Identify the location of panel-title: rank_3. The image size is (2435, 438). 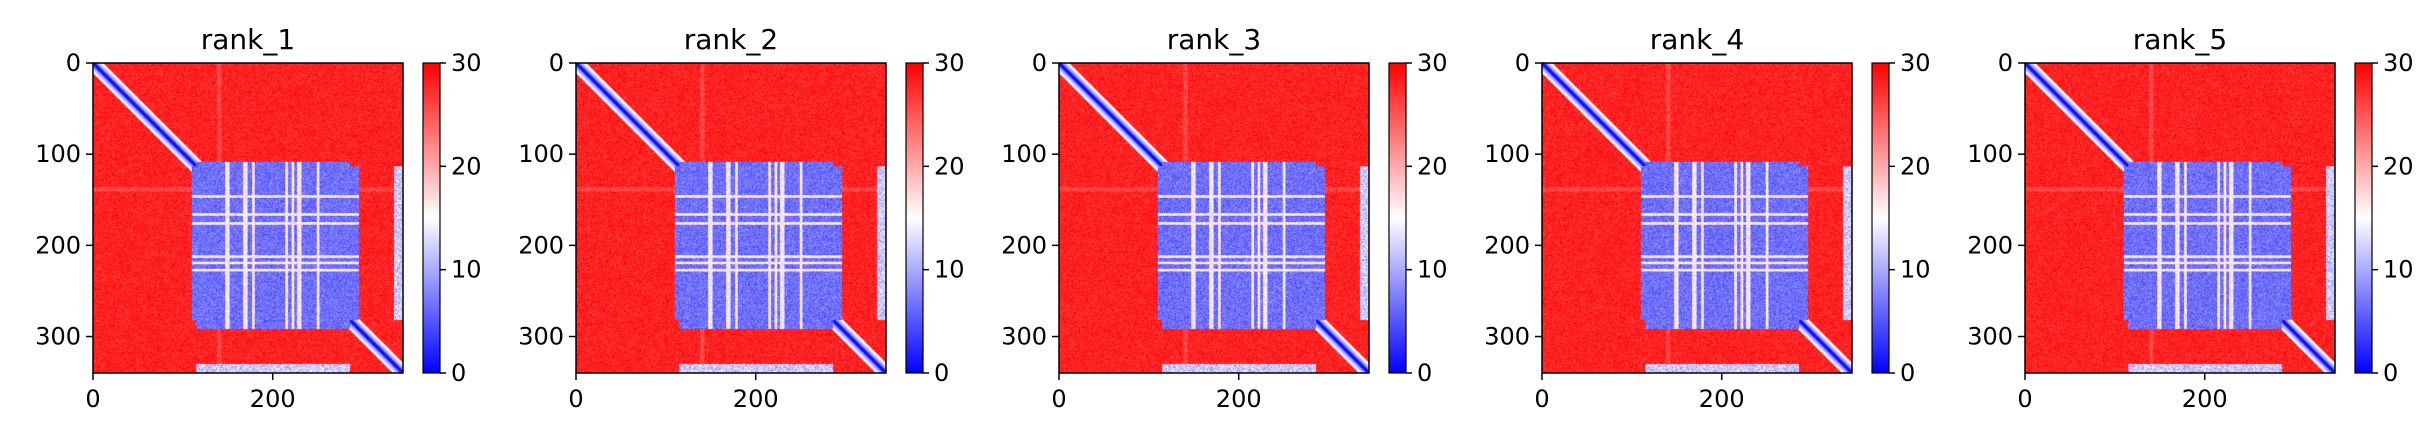
(1214, 39).